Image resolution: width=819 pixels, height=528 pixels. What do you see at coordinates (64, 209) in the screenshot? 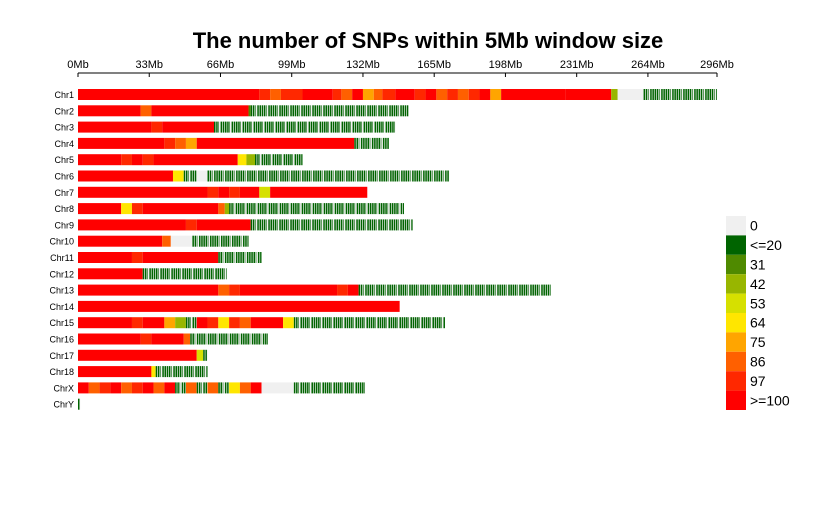
I see `chromosome-label: Chr8` at bounding box center [64, 209].